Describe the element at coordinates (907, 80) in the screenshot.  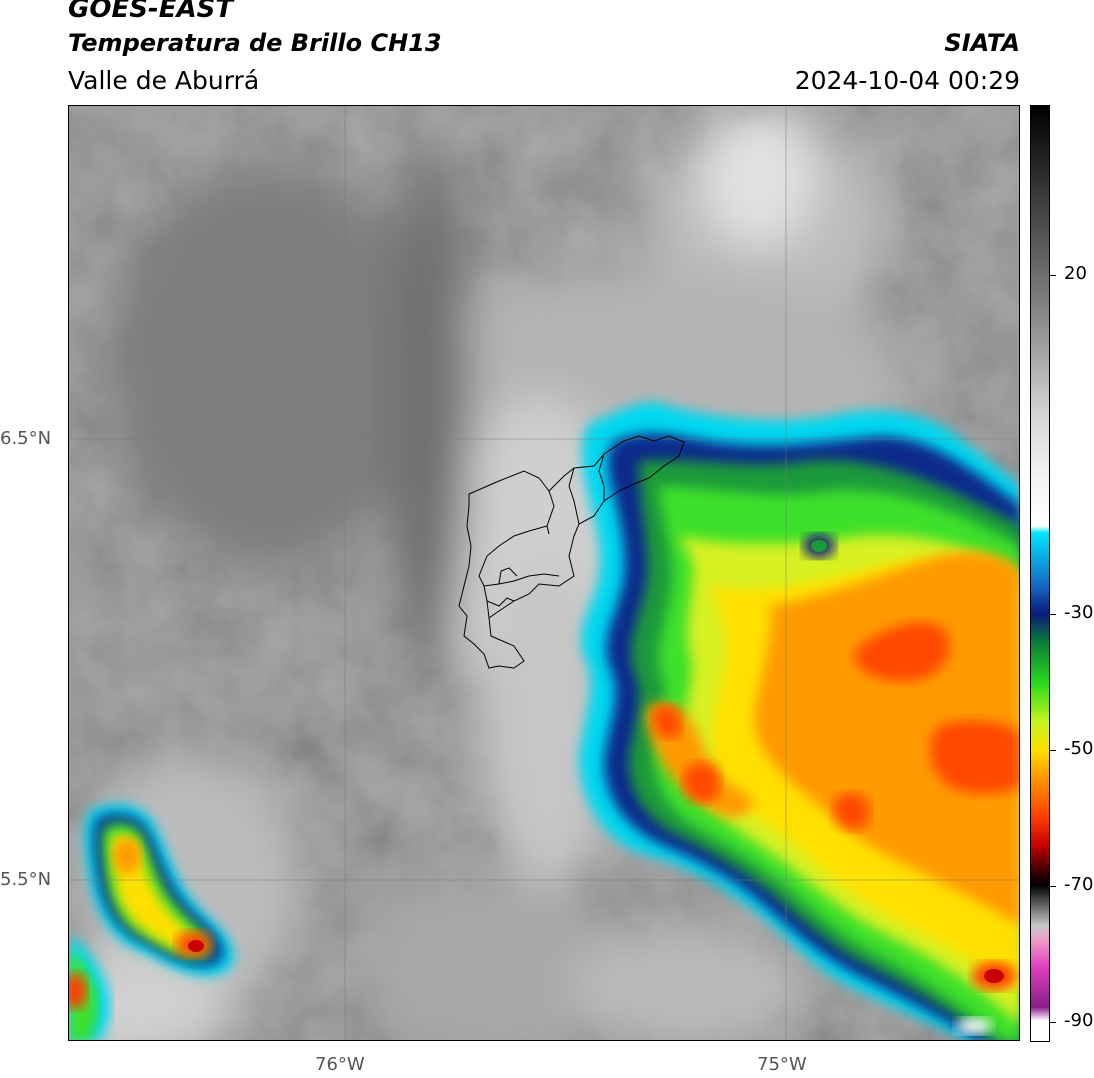
I see `datetime-label: 2024-10-04 00:29` at that location.